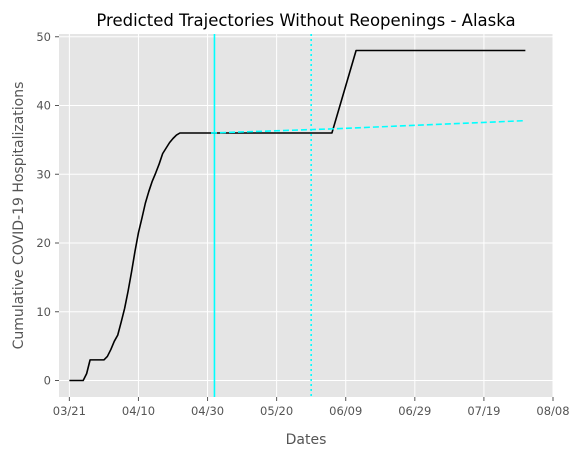 The width and height of the screenshot is (584, 457). I want to click on x-tick-label: 08/08, so click(552, 411).